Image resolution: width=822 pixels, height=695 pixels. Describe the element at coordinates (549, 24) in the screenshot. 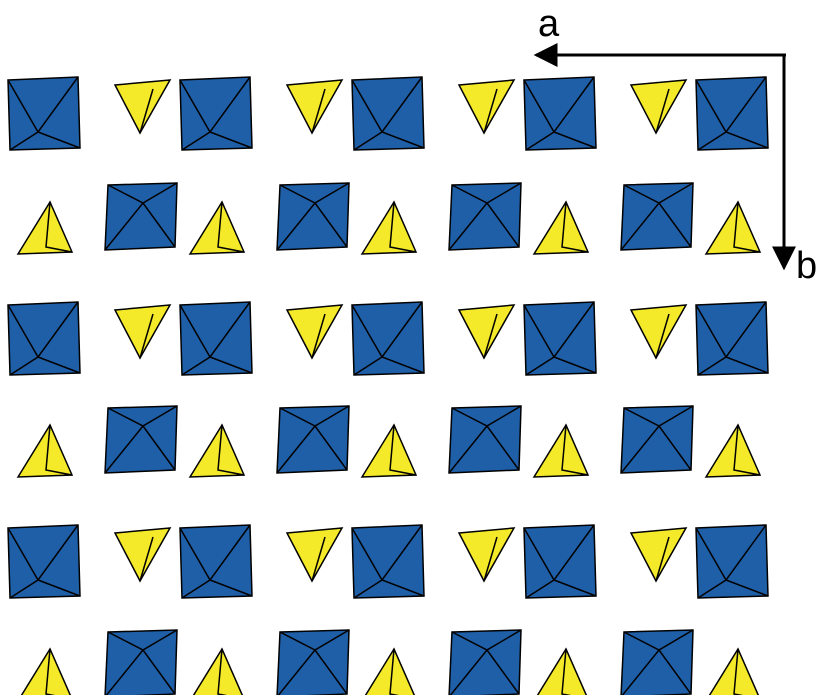

I see `axis-a-label: a` at that location.